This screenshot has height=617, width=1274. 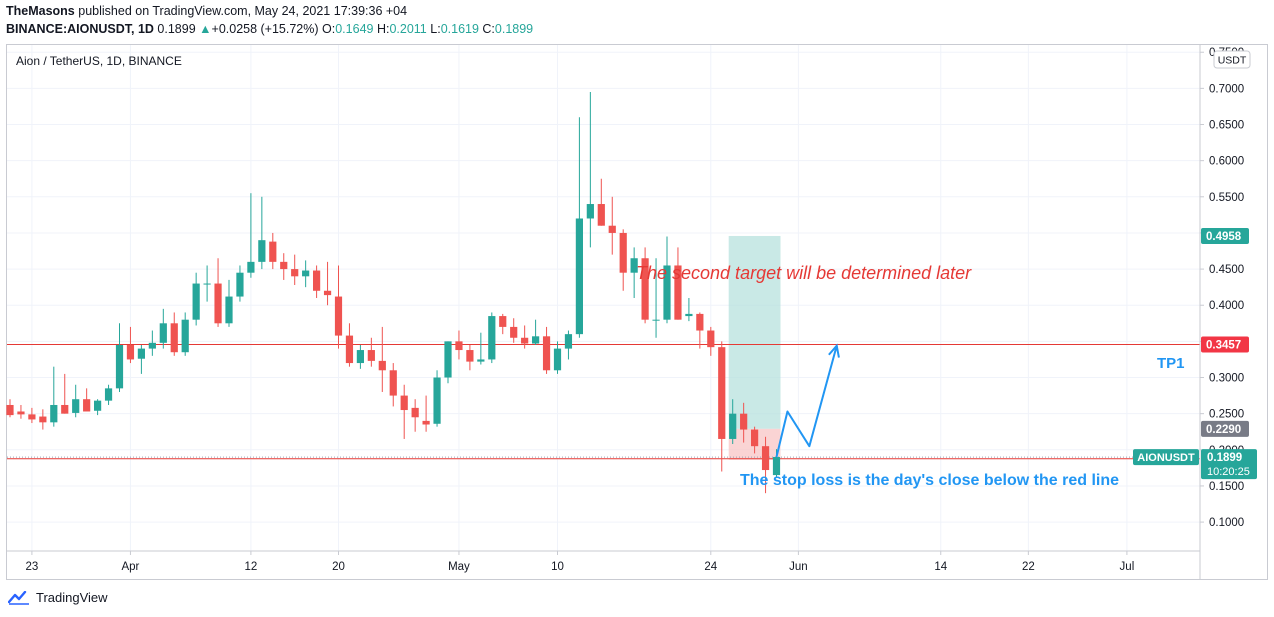 What do you see at coordinates (1127, 567) in the screenshot?
I see `x-tick-label: Jul` at bounding box center [1127, 567].